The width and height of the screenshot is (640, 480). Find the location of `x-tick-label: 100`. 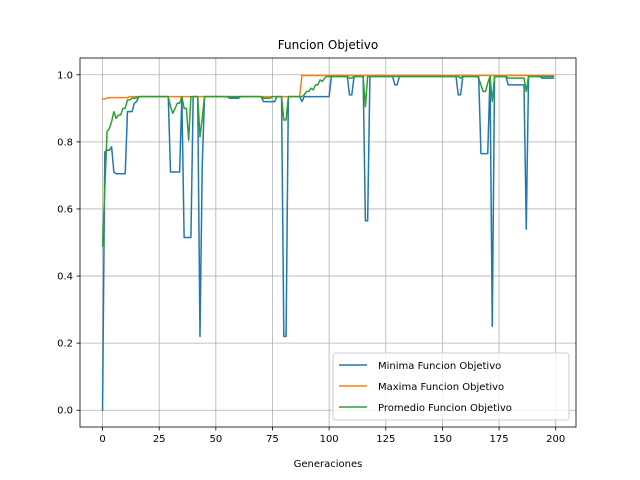

x-tick-label: 100 is located at coordinates (329, 439).